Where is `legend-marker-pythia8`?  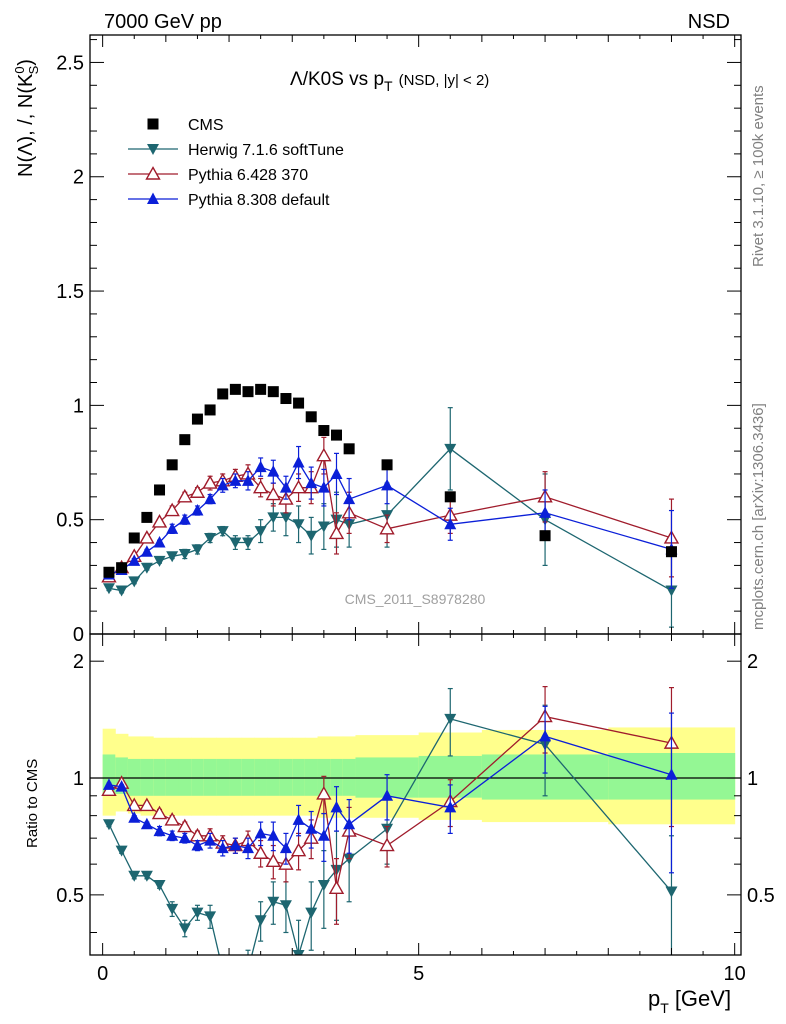
legend-marker-pythia8 is located at coordinates (153, 198).